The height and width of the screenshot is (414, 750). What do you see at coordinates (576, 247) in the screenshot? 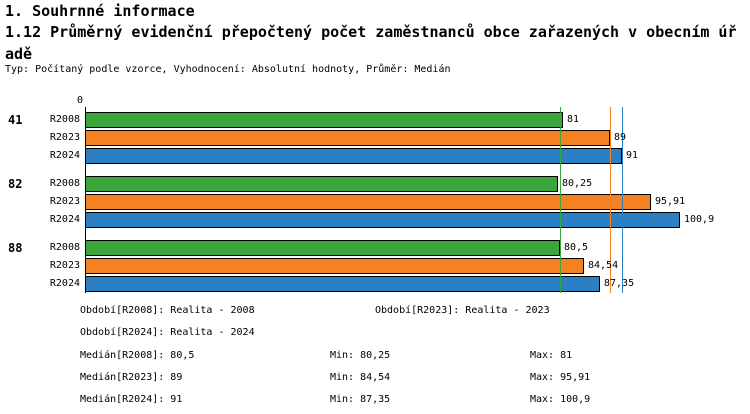
I see `bar-value-label: 80,5` at bounding box center [576, 247].